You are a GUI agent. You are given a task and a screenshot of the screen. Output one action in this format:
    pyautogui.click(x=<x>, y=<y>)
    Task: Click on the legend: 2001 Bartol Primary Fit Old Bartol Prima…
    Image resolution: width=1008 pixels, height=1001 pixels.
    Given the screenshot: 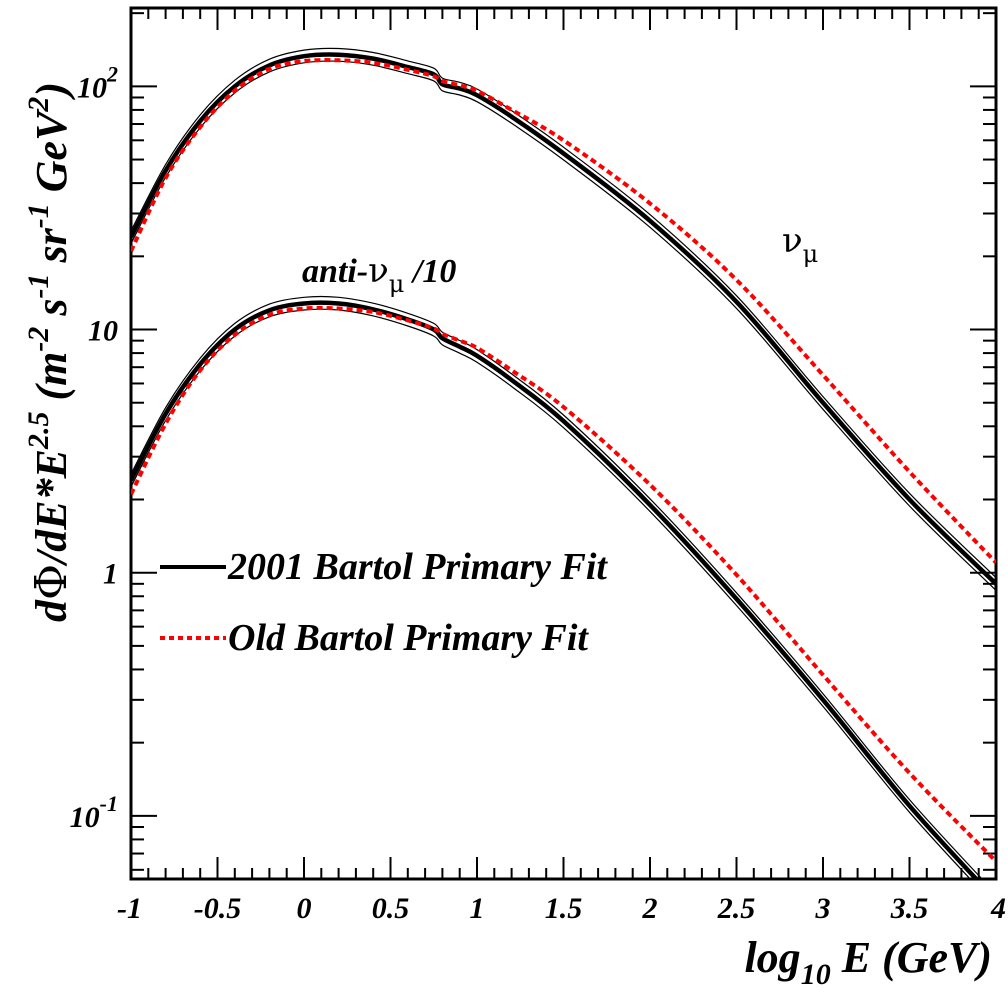 What is the action you would take?
    pyautogui.click(x=384, y=602)
    